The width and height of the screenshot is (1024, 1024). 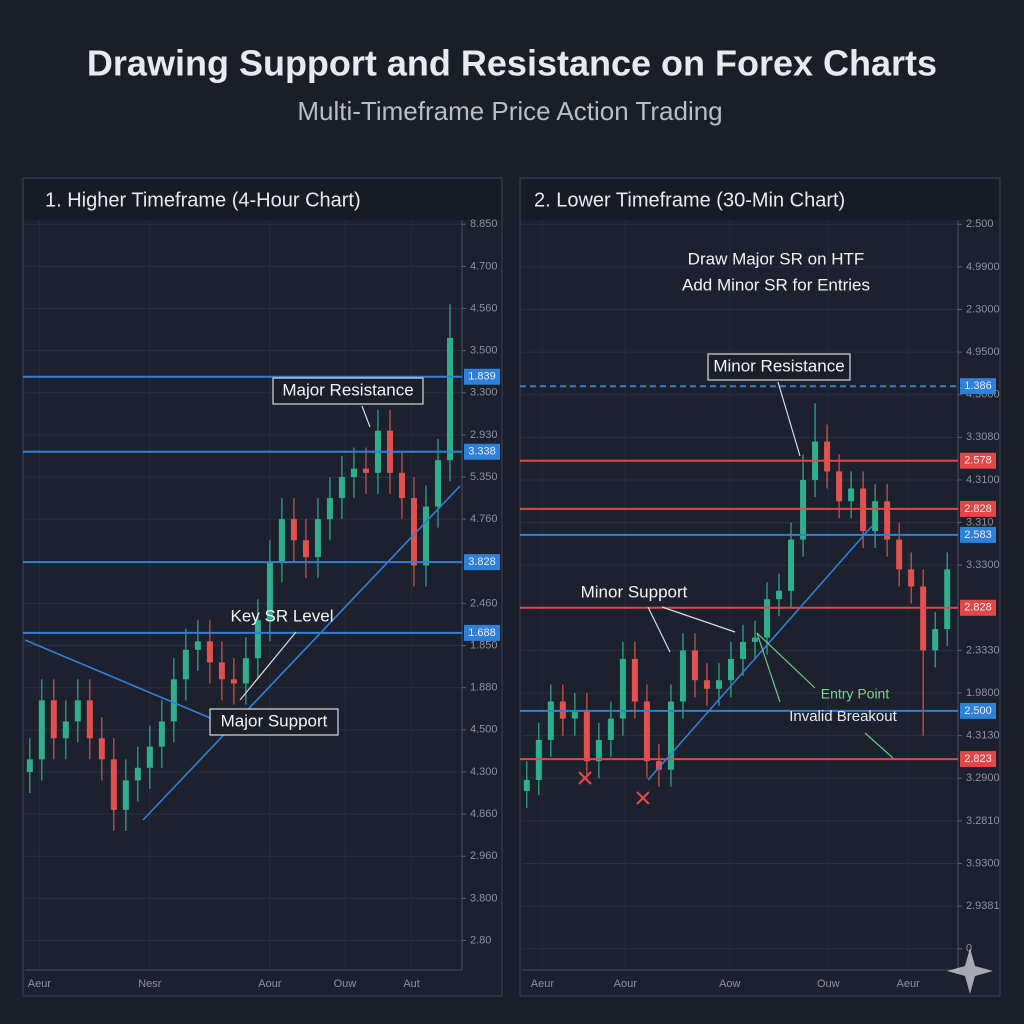 What do you see at coordinates (983, 863) in the screenshot?
I see `y-tick-label: 3.9300` at bounding box center [983, 863].